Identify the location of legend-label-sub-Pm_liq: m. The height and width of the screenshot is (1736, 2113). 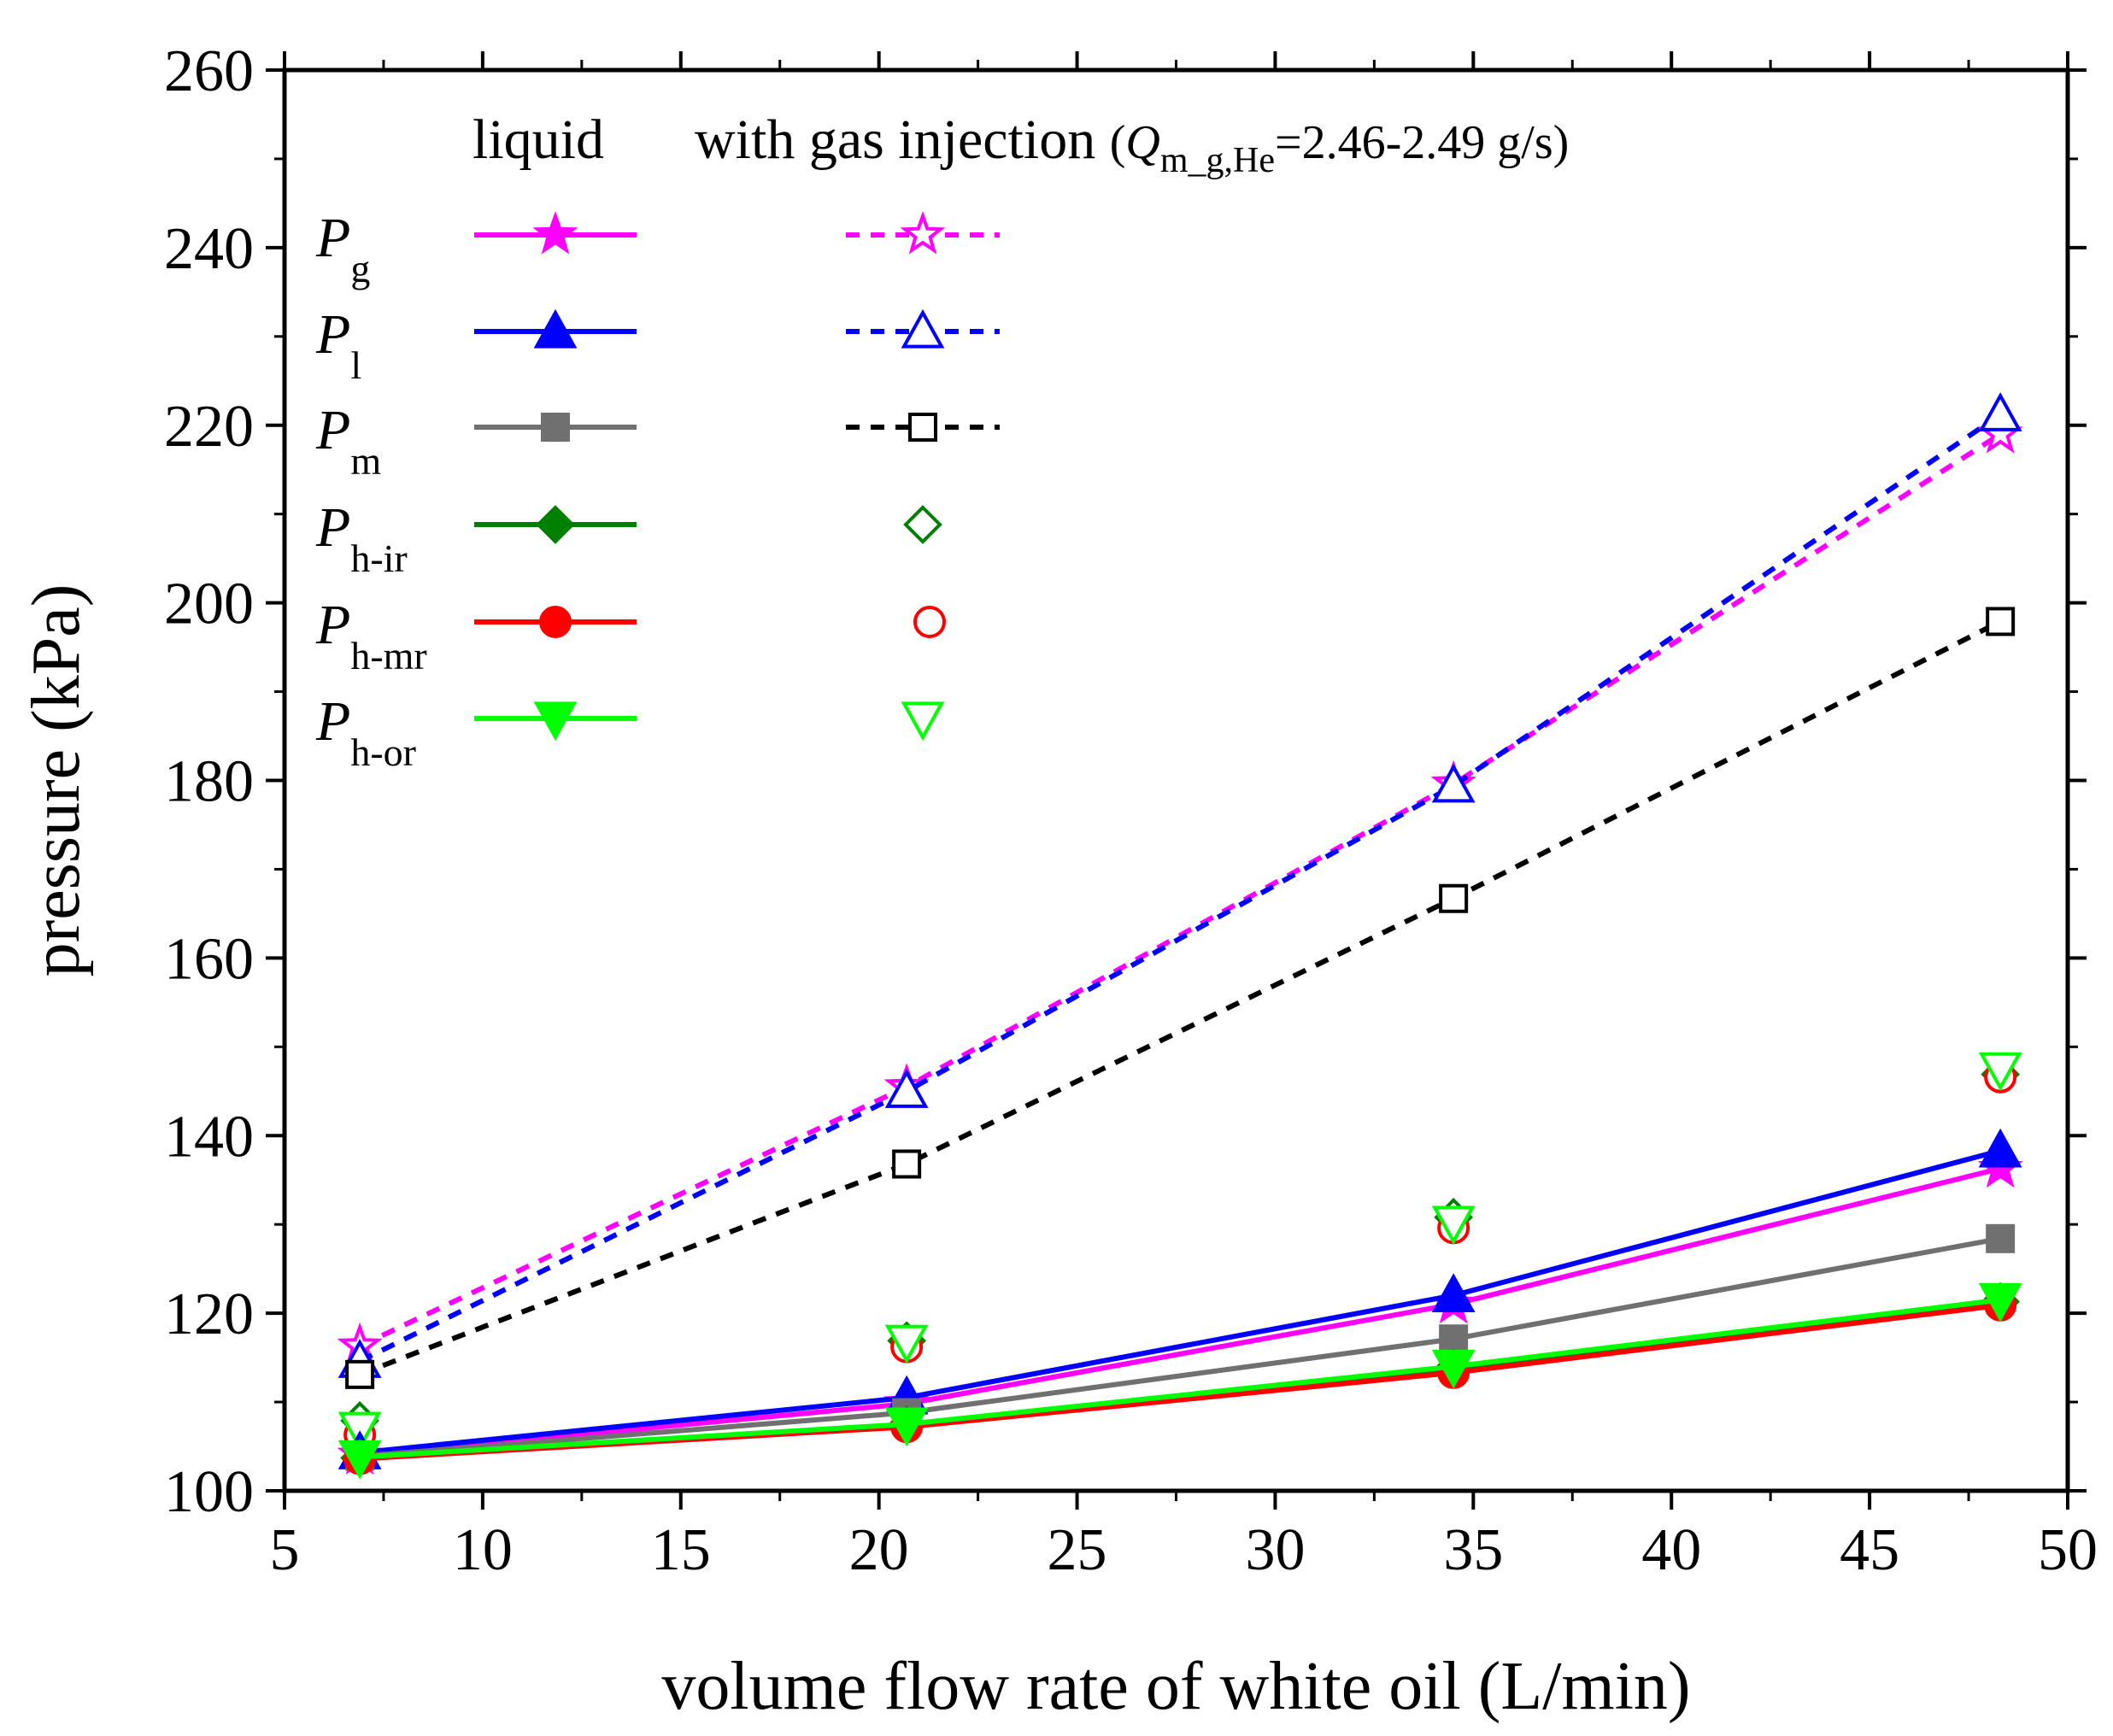
(365, 461).